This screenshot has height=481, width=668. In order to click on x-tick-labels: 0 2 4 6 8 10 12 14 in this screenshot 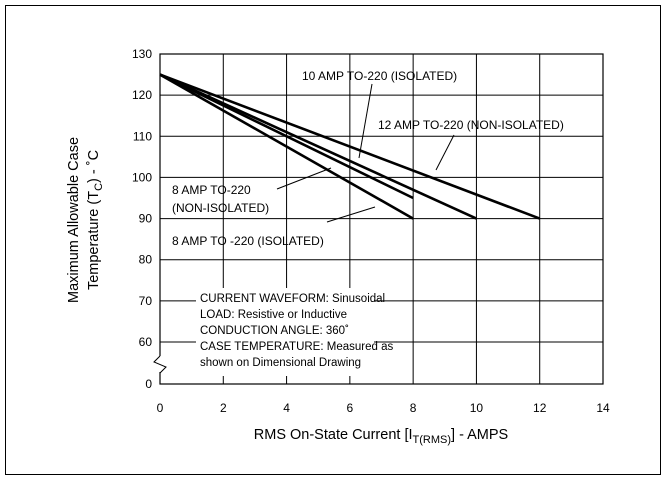, I will do `click(383, 408)`.